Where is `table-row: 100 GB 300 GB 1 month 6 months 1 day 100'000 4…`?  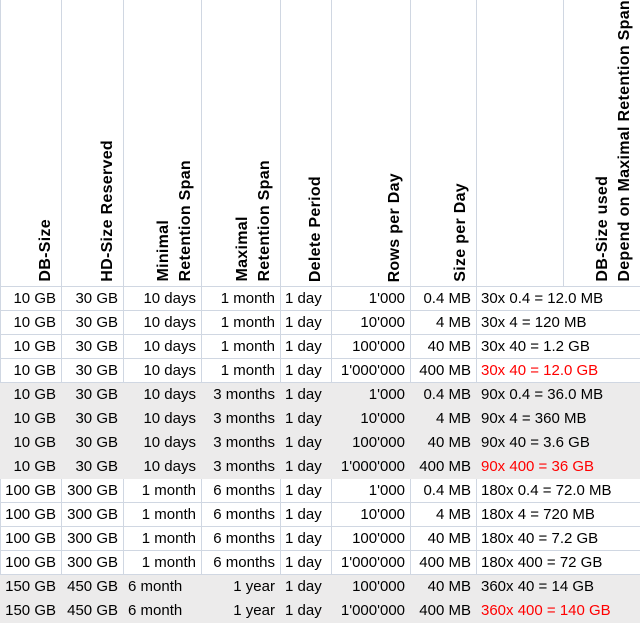
table-row: 100 GB 300 GB 1 month 6 months 1 day 100'000 4… is located at coordinates (320, 539).